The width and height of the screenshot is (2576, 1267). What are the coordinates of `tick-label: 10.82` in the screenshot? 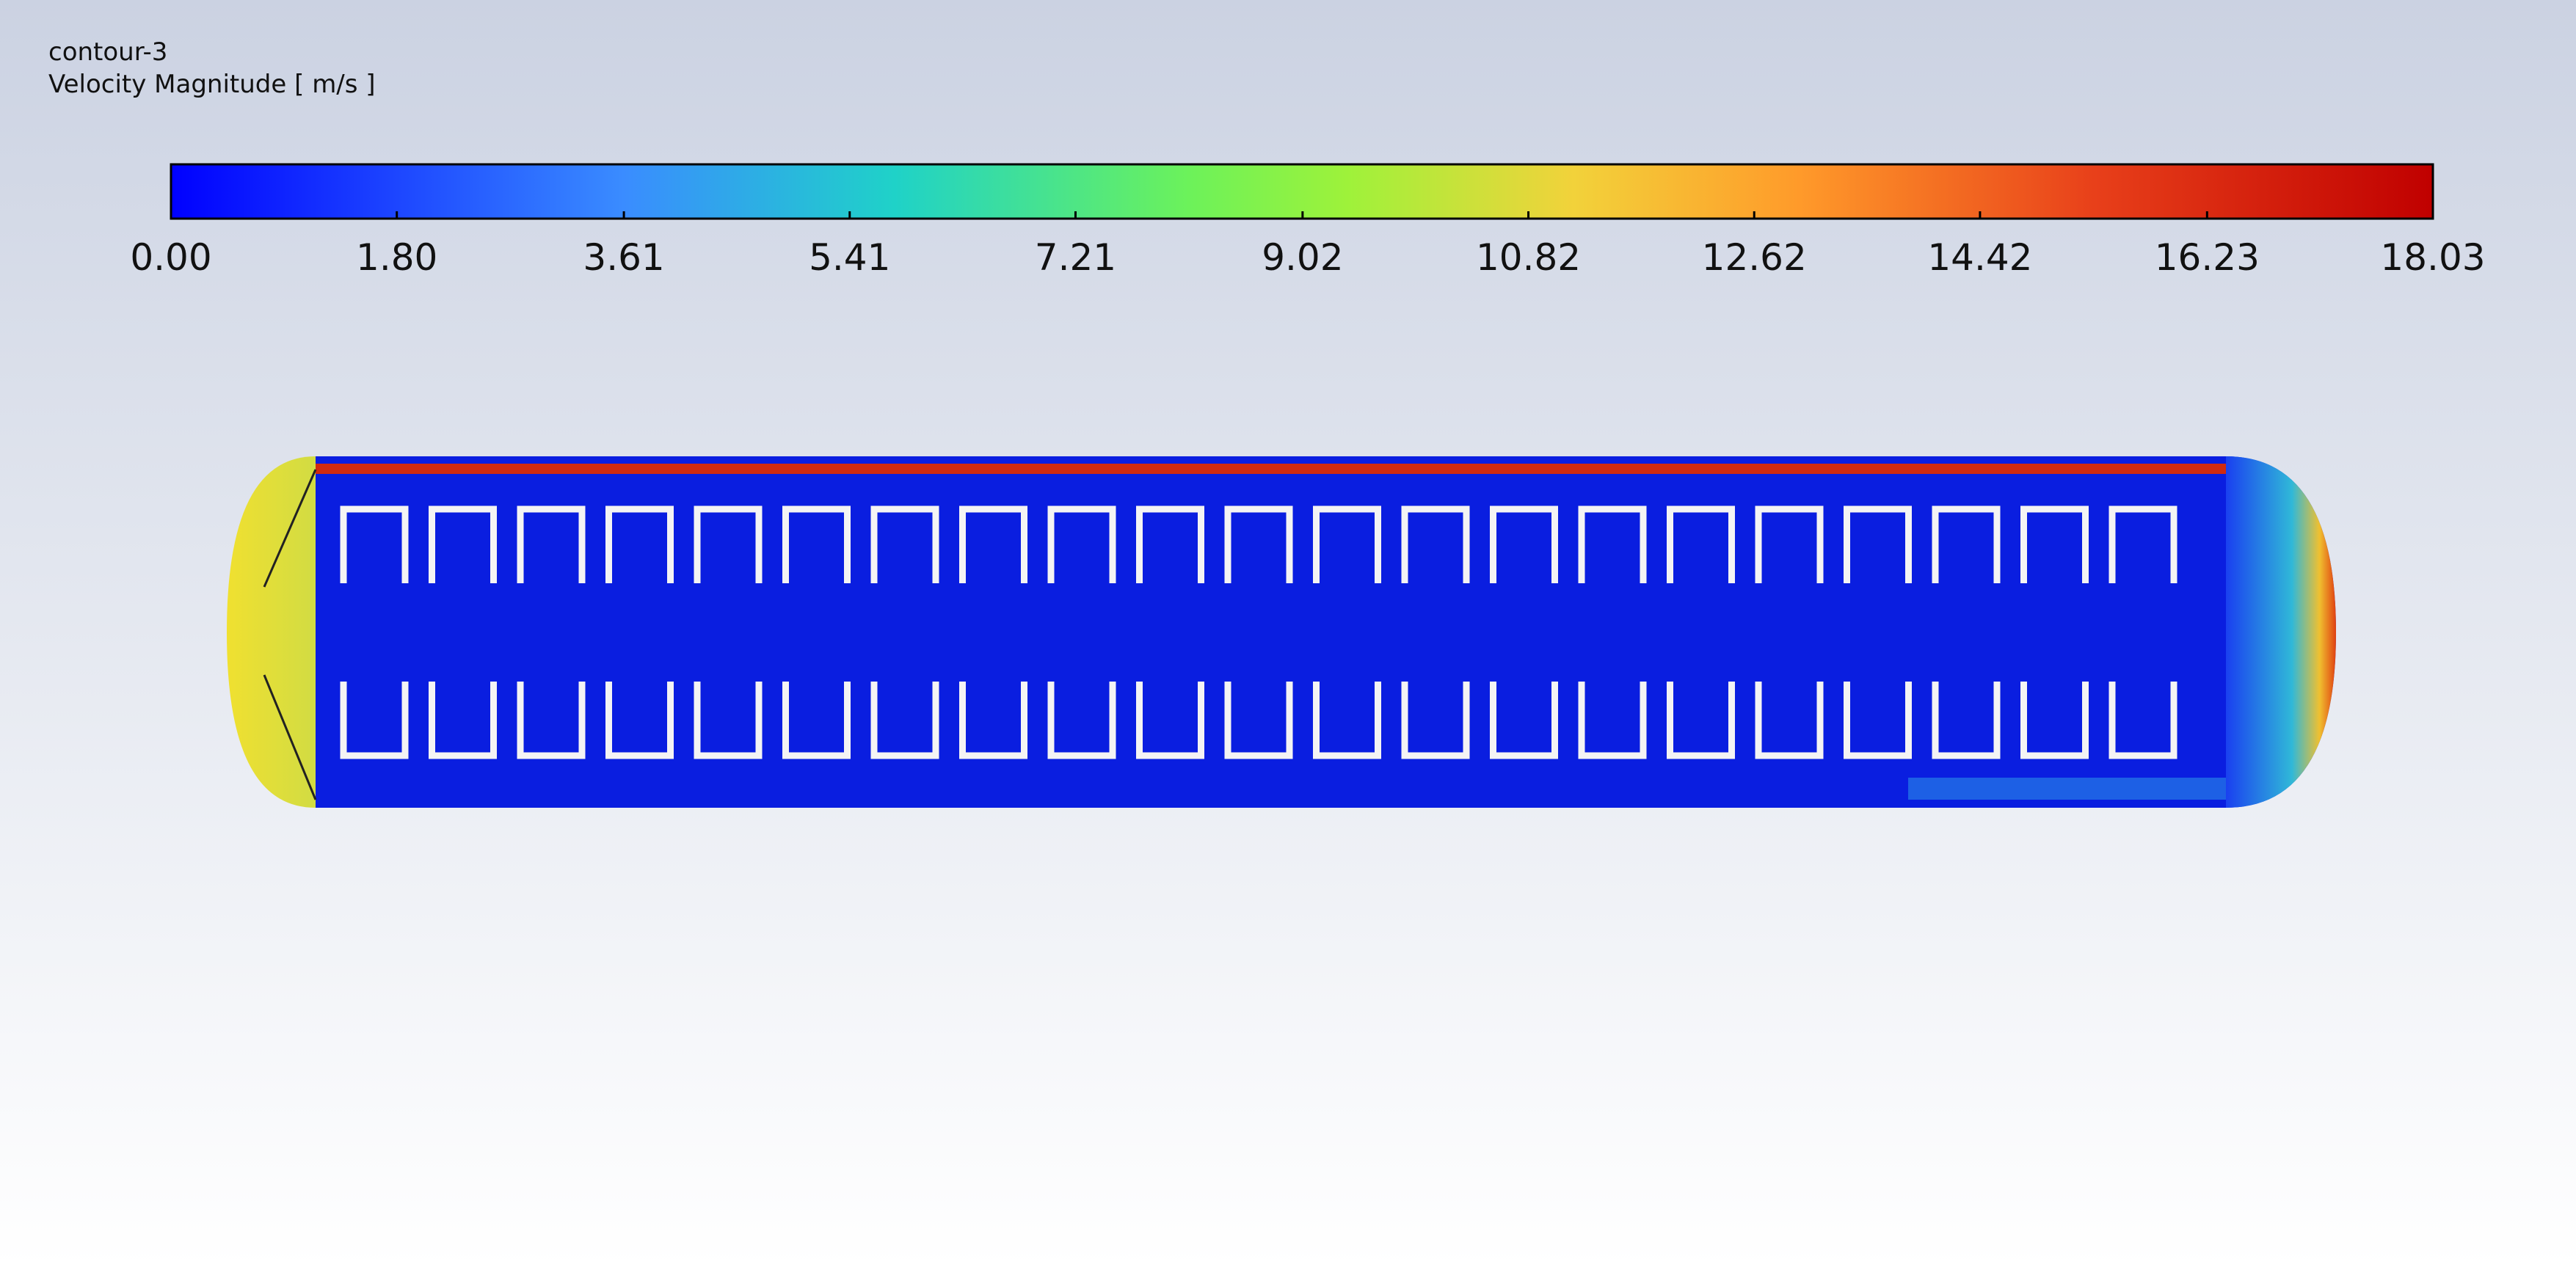 It's located at (1528, 257).